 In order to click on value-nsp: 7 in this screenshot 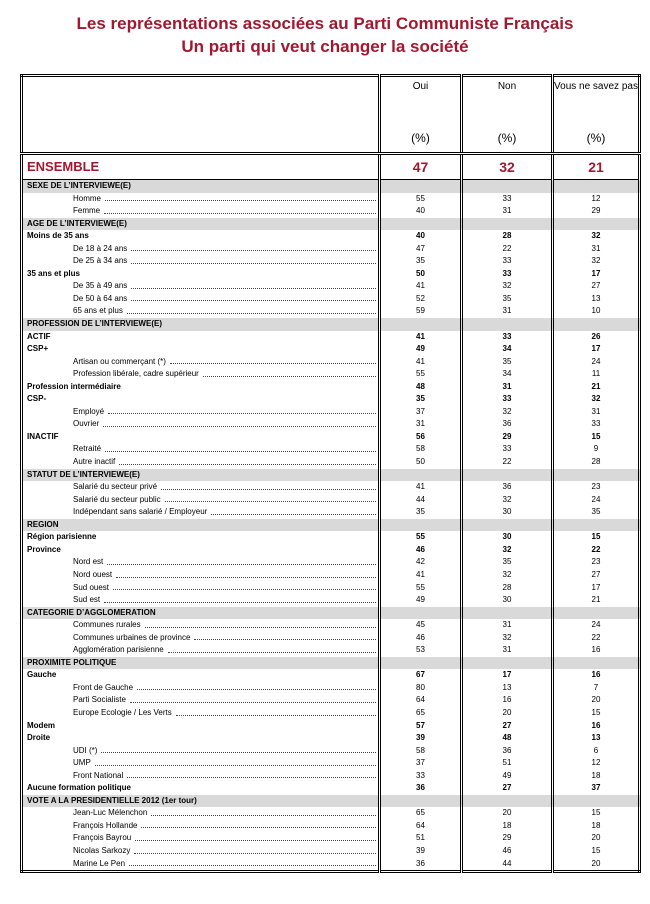, I will do `click(595, 688)`.